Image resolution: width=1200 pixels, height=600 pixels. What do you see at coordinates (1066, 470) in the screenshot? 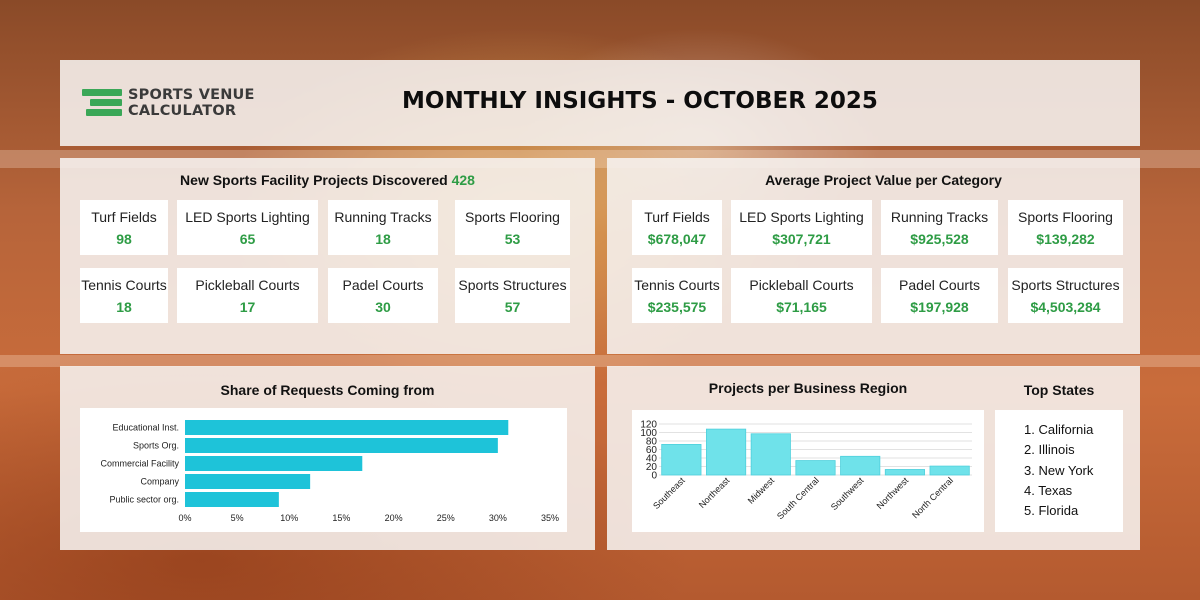
I see `state-name: New York` at bounding box center [1066, 470].